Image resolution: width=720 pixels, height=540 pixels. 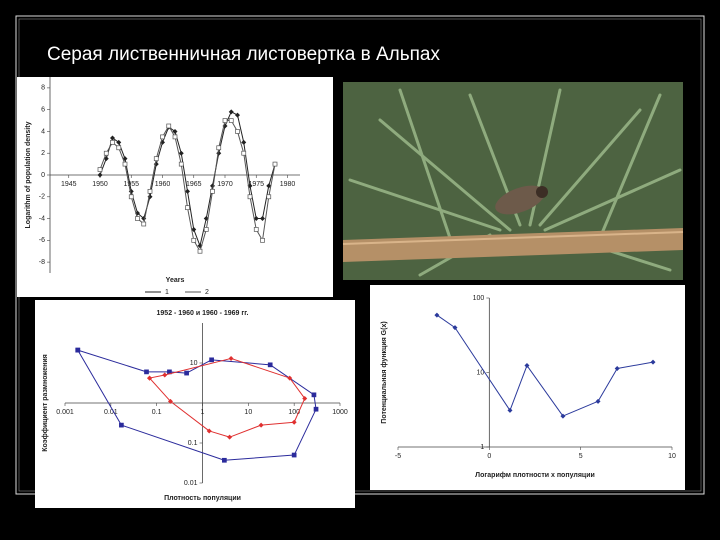 What do you see at coordinates (131, 184) in the screenshot?
I see `x-tick-label: 1955` at bounding box center [131, 184].